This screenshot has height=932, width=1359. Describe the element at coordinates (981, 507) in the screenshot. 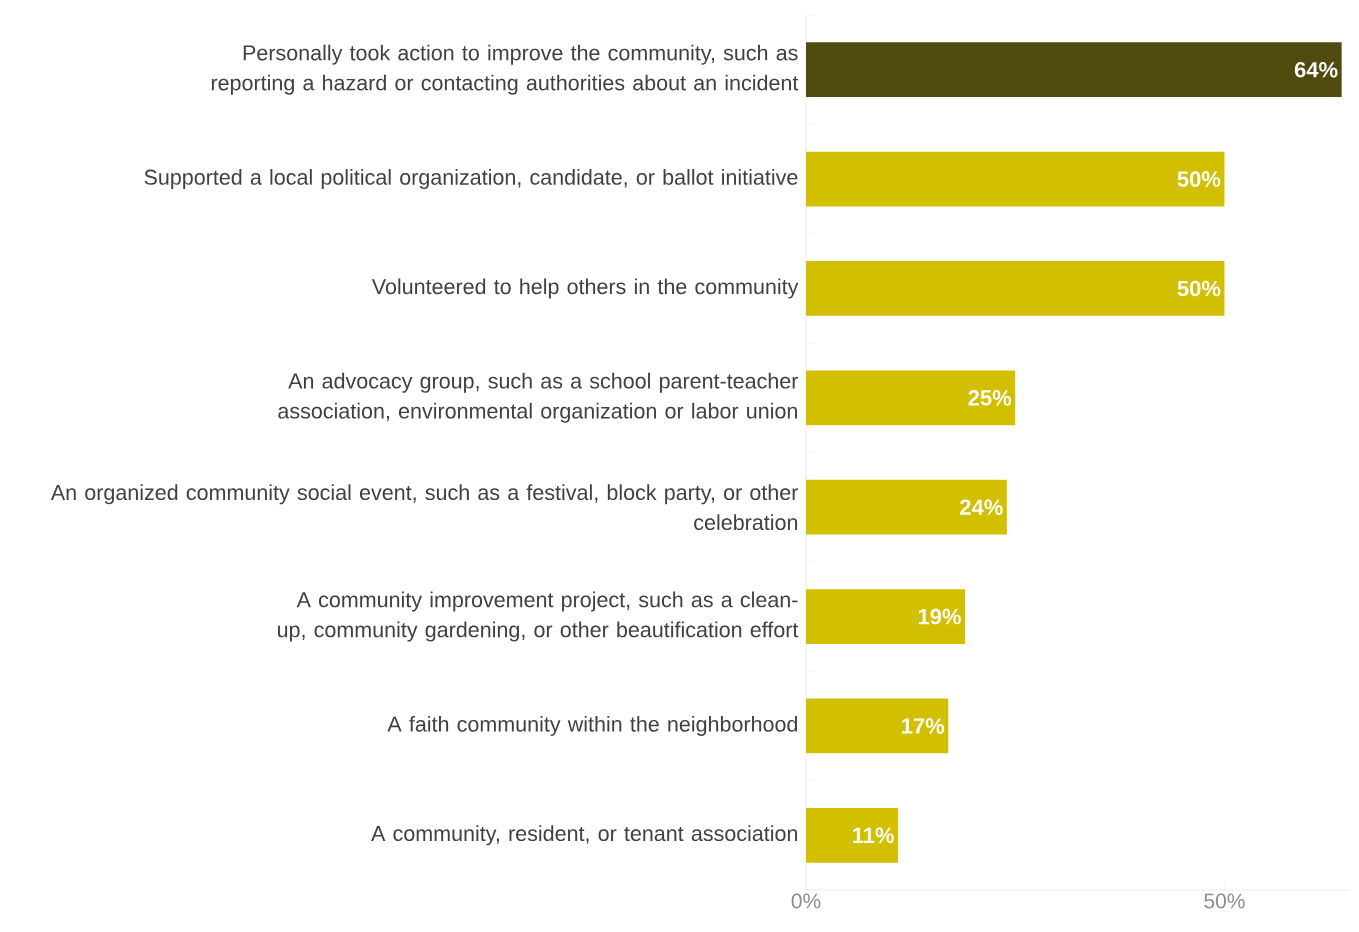

I see `data-label: 24%` at that location.